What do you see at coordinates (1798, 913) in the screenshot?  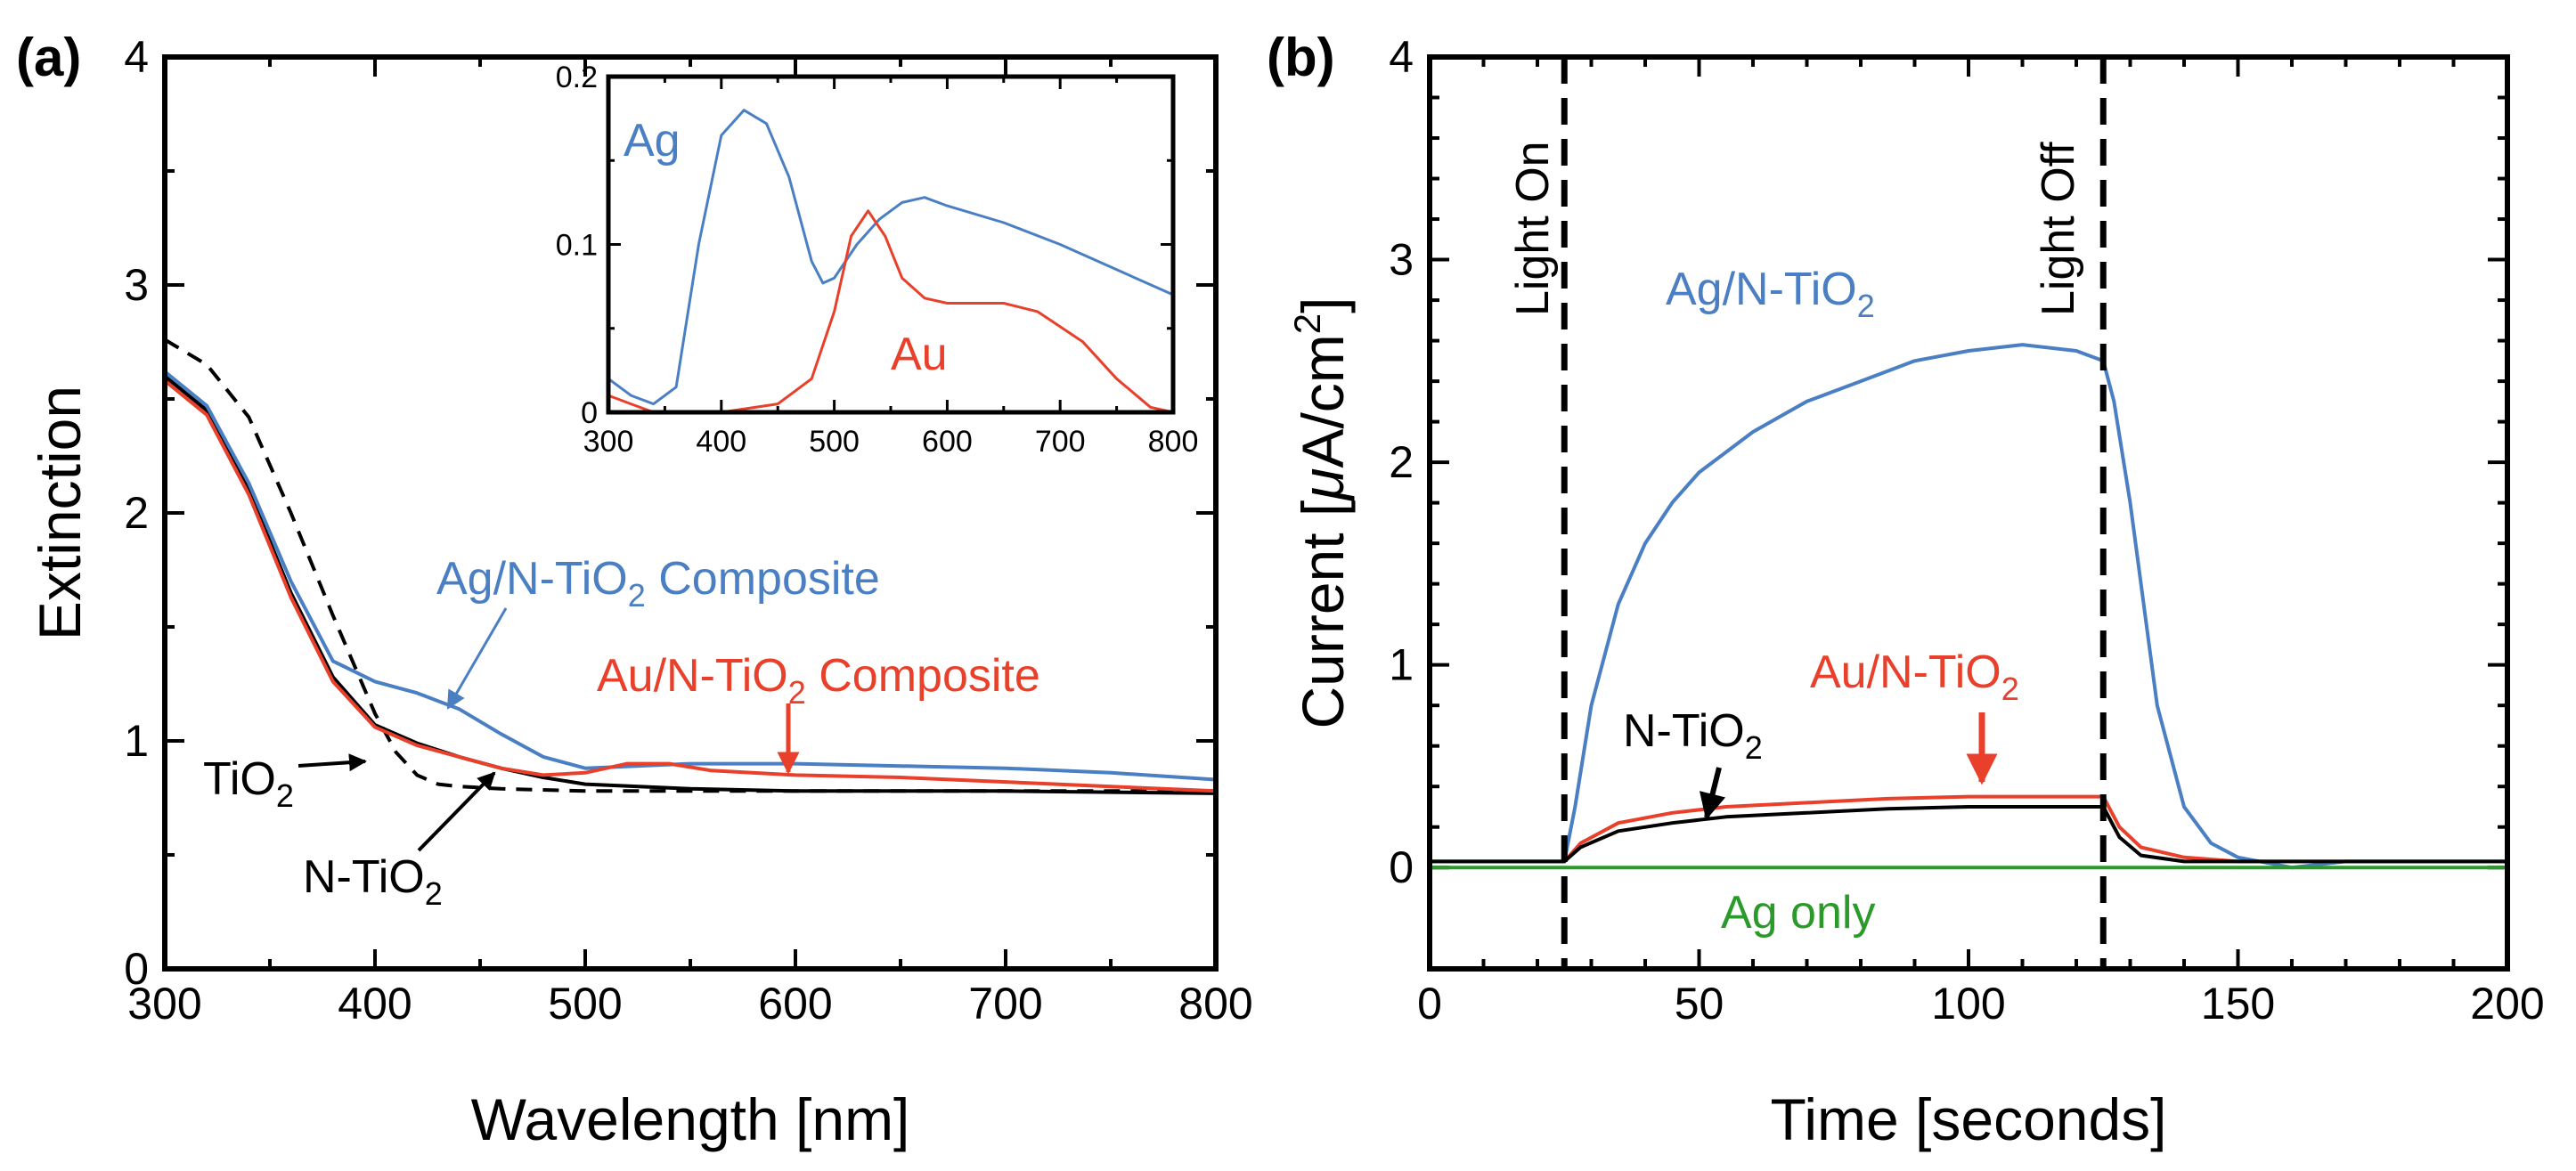 I see `ag-only-label: Ag only` at bounding box center [1798, 913].